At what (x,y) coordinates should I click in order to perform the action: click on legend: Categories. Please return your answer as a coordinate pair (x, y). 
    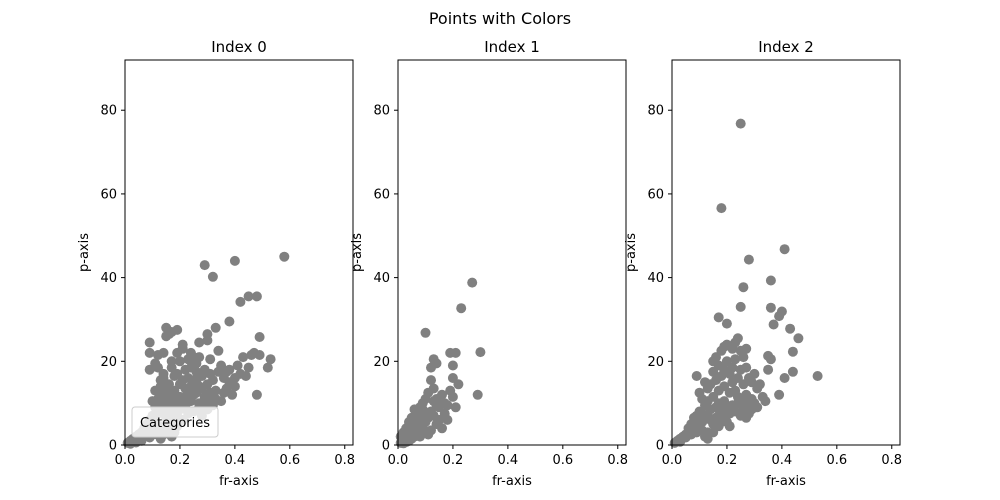
    Looking at the image, I should click on (175, 422).